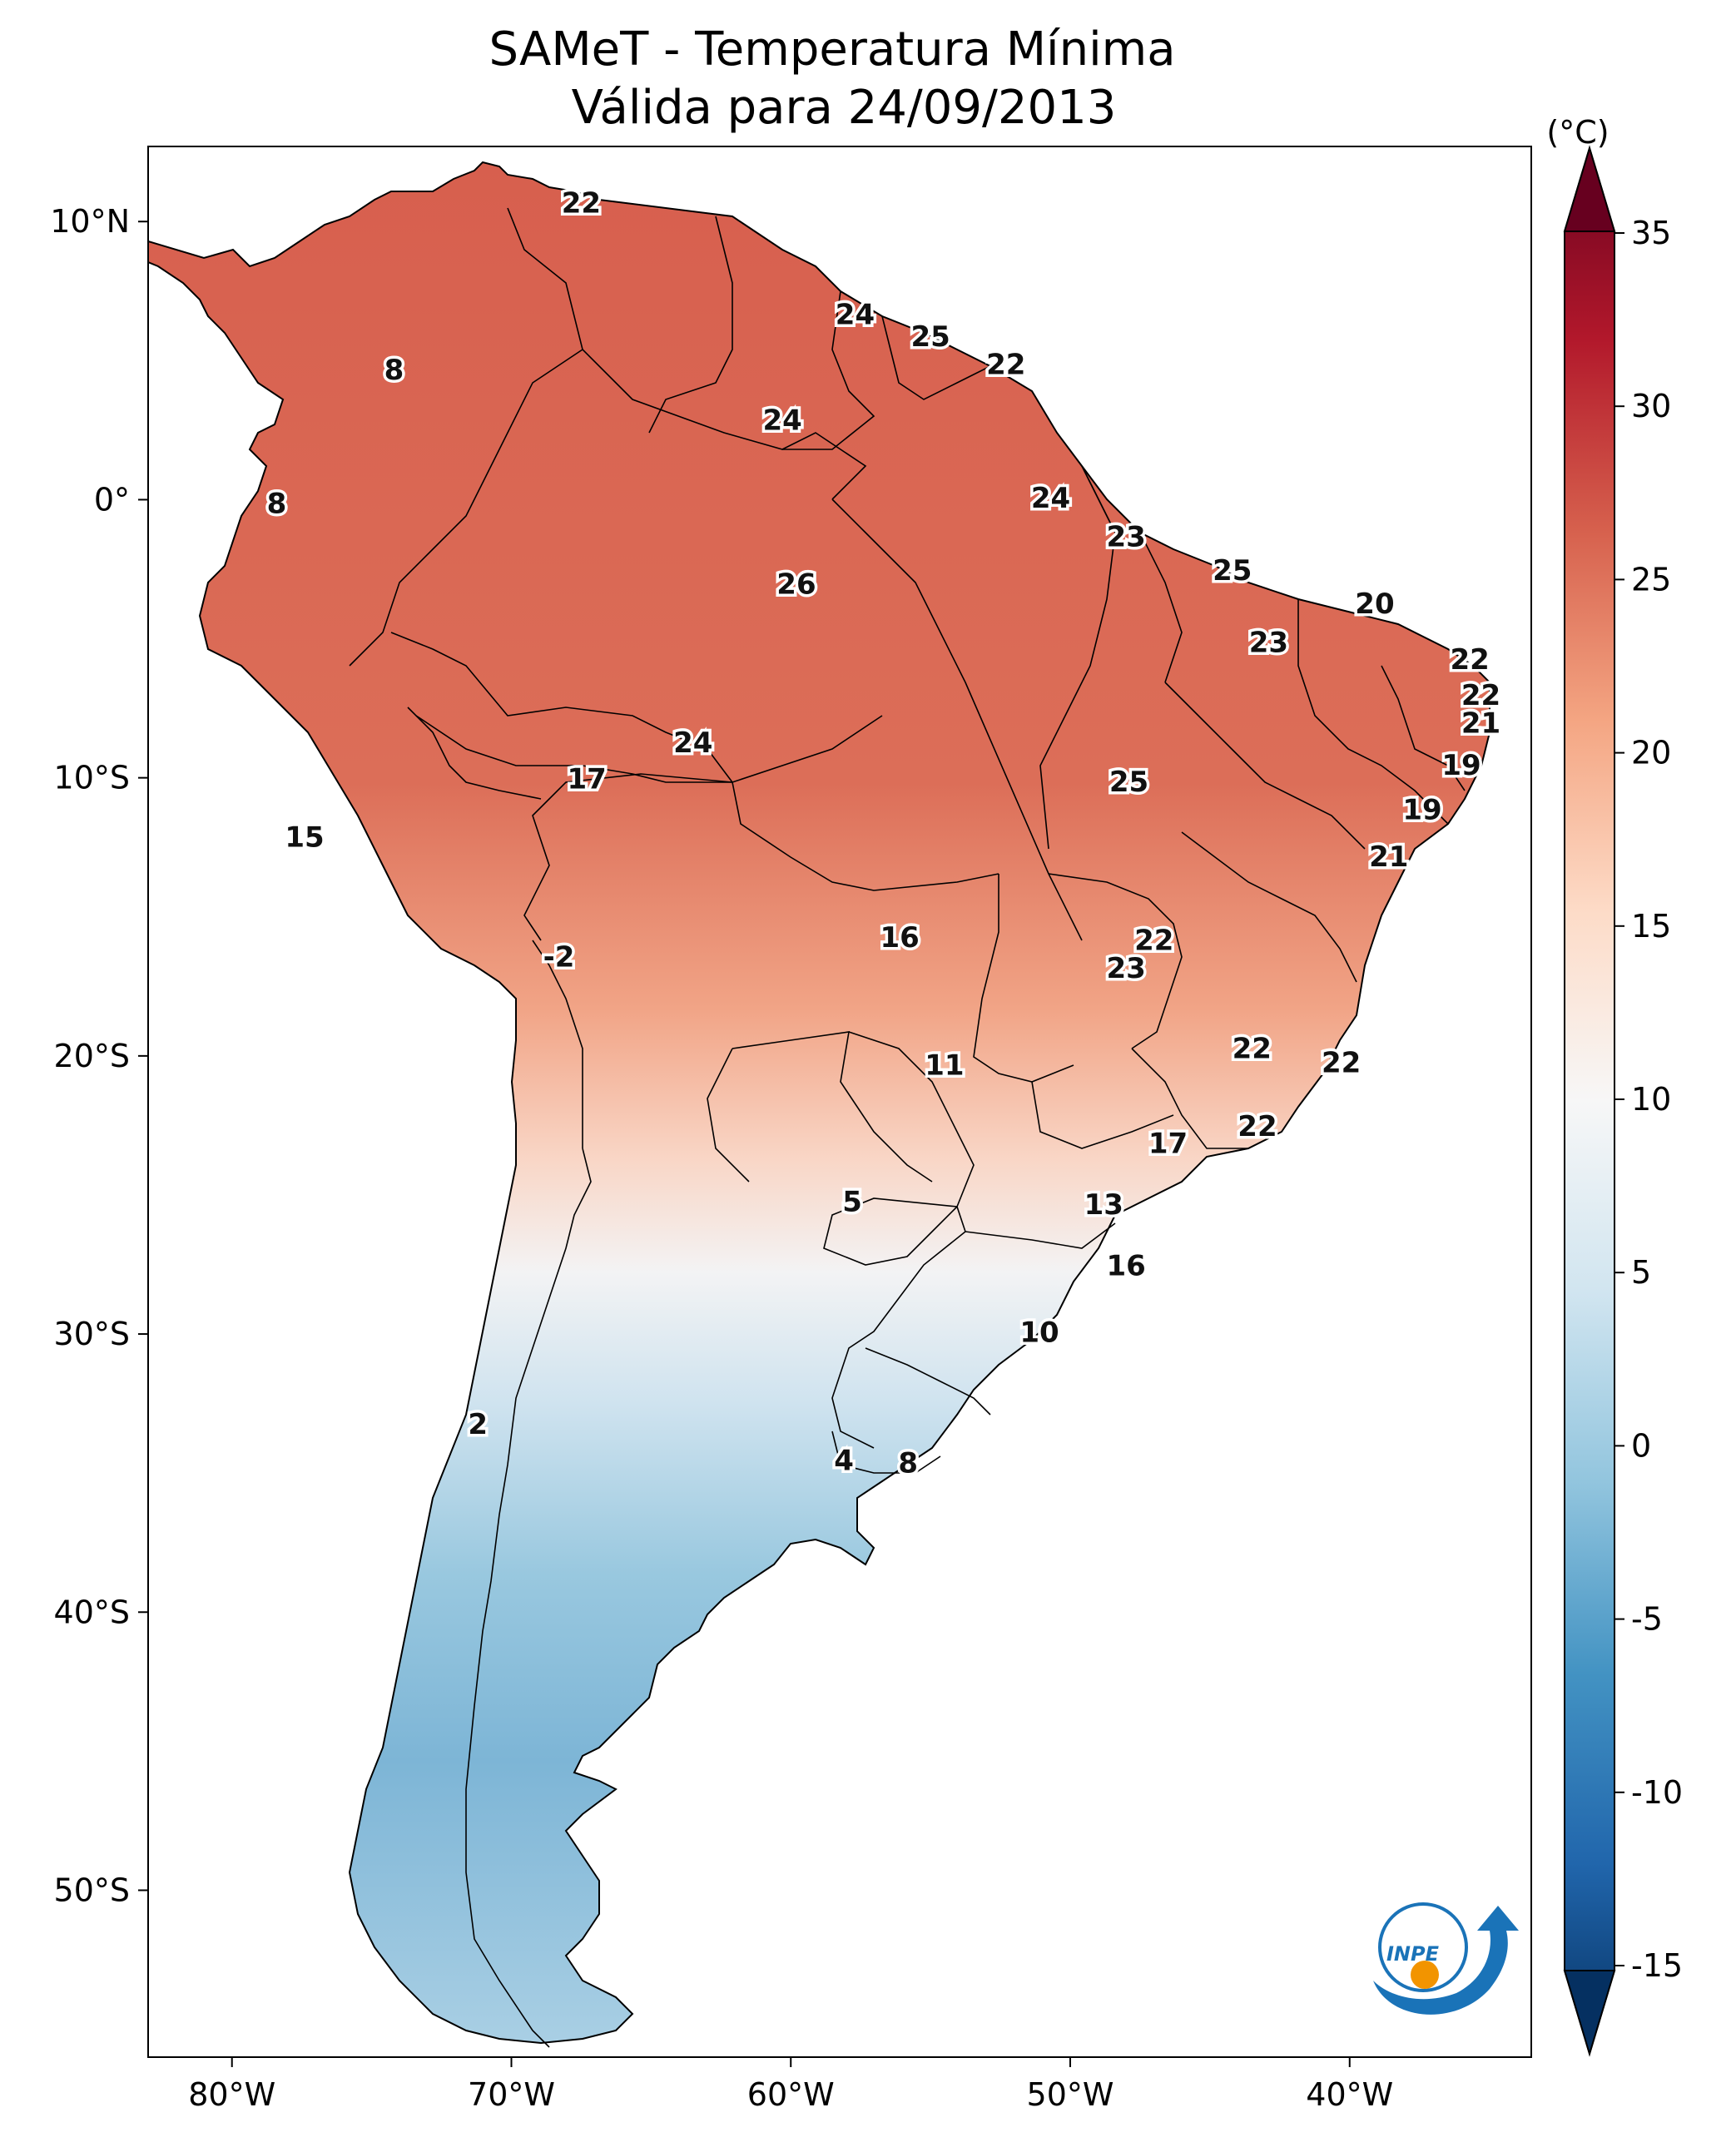 The width and height of the screenshot is (1736, 2152). Describe the element at coordinates (1651, 1099) in the screenshot. I see `colorbar-tick-label: 10` at that location.